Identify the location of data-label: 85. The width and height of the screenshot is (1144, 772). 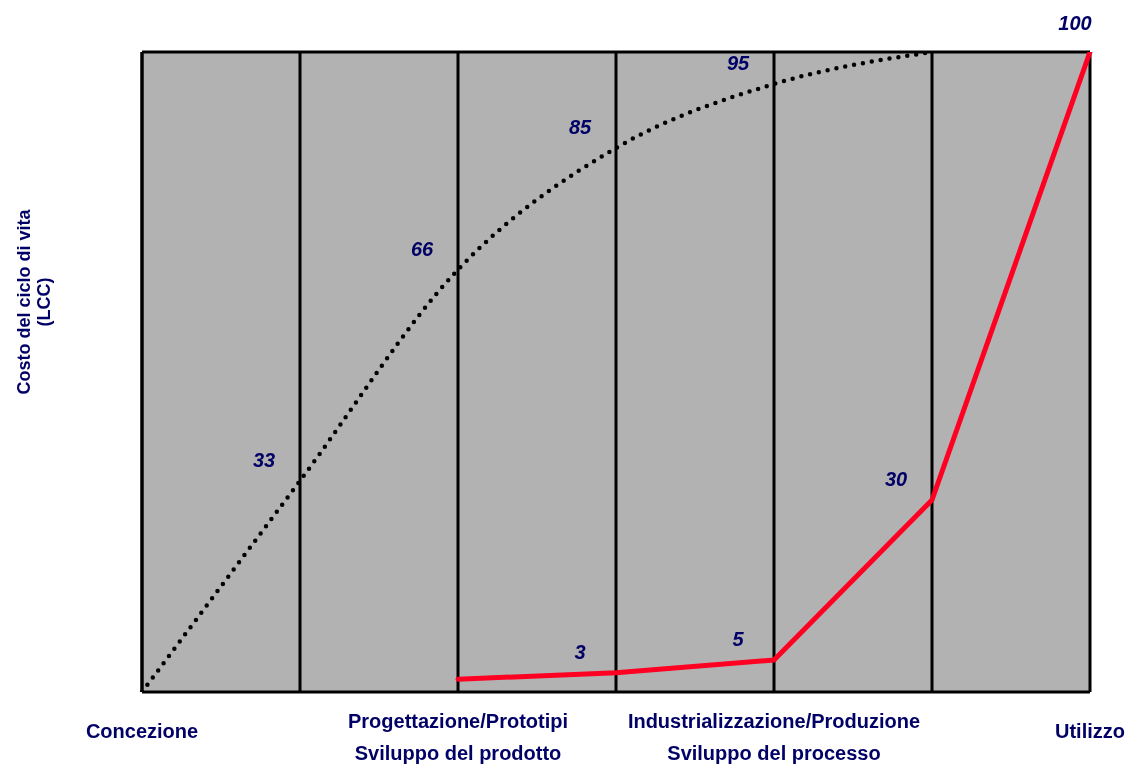
(580, 127).